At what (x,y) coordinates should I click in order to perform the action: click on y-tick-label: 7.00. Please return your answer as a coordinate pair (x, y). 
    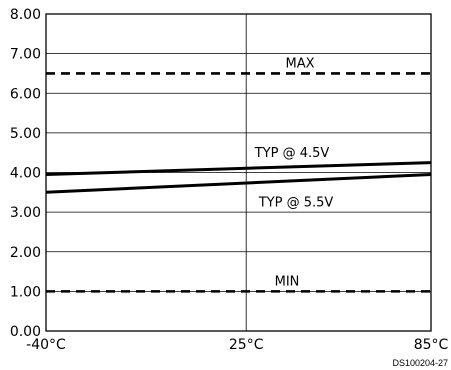
    Looking at the image, I should click on (25, 55).